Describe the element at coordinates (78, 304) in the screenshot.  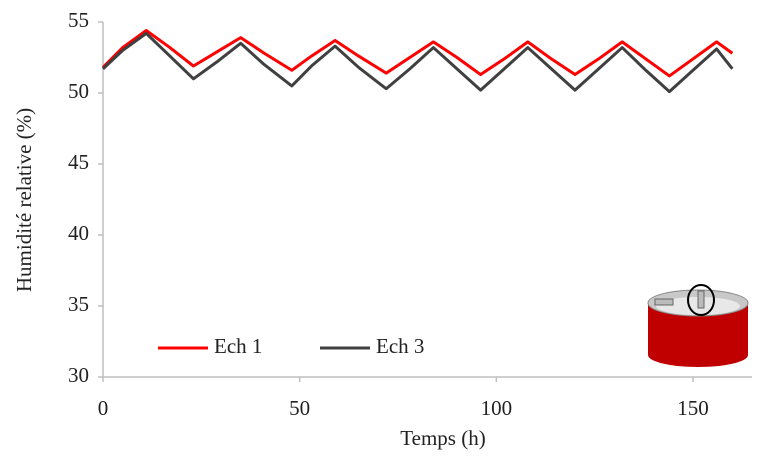
I see `y-tick-label: 35` at that location.